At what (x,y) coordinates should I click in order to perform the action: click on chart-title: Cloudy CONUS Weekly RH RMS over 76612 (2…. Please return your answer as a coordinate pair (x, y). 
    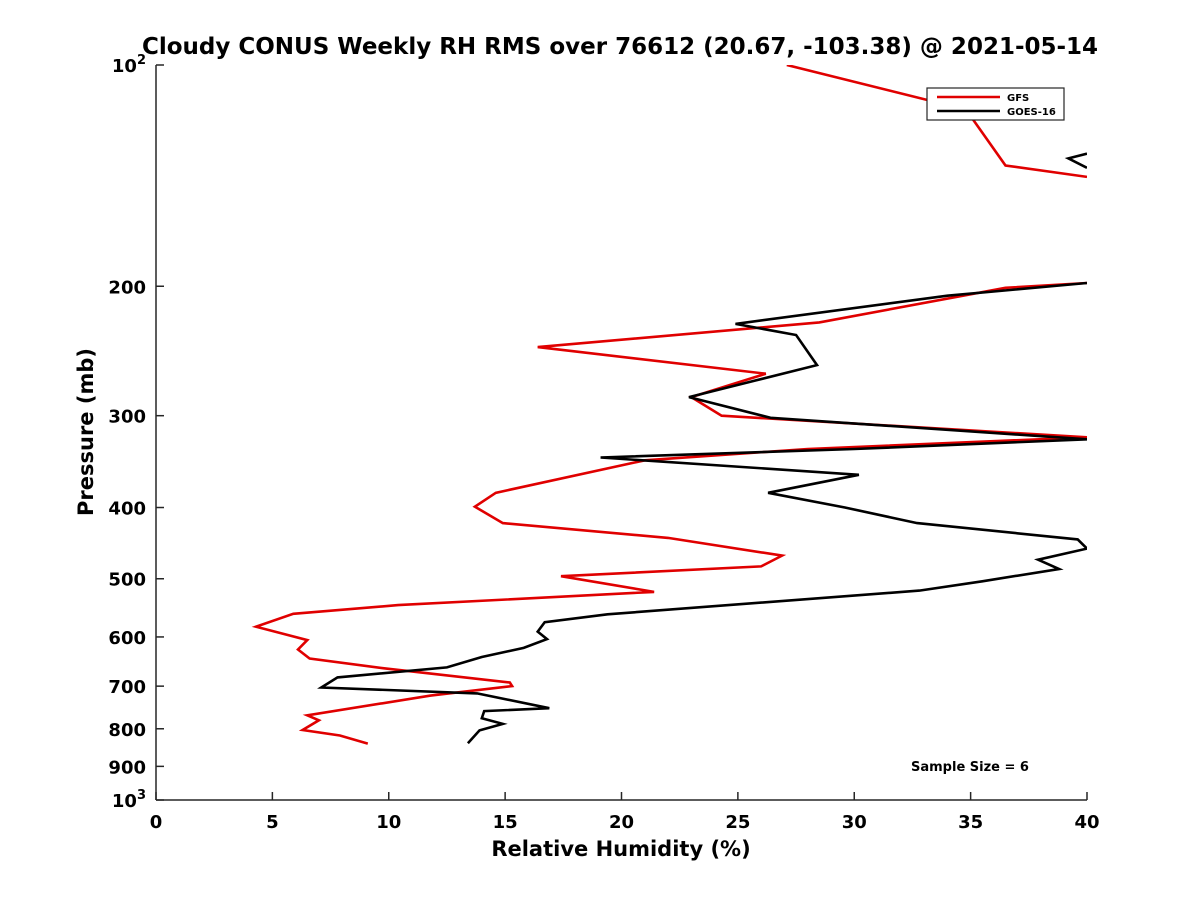
    Looking at the image, I should click on (620, 47).